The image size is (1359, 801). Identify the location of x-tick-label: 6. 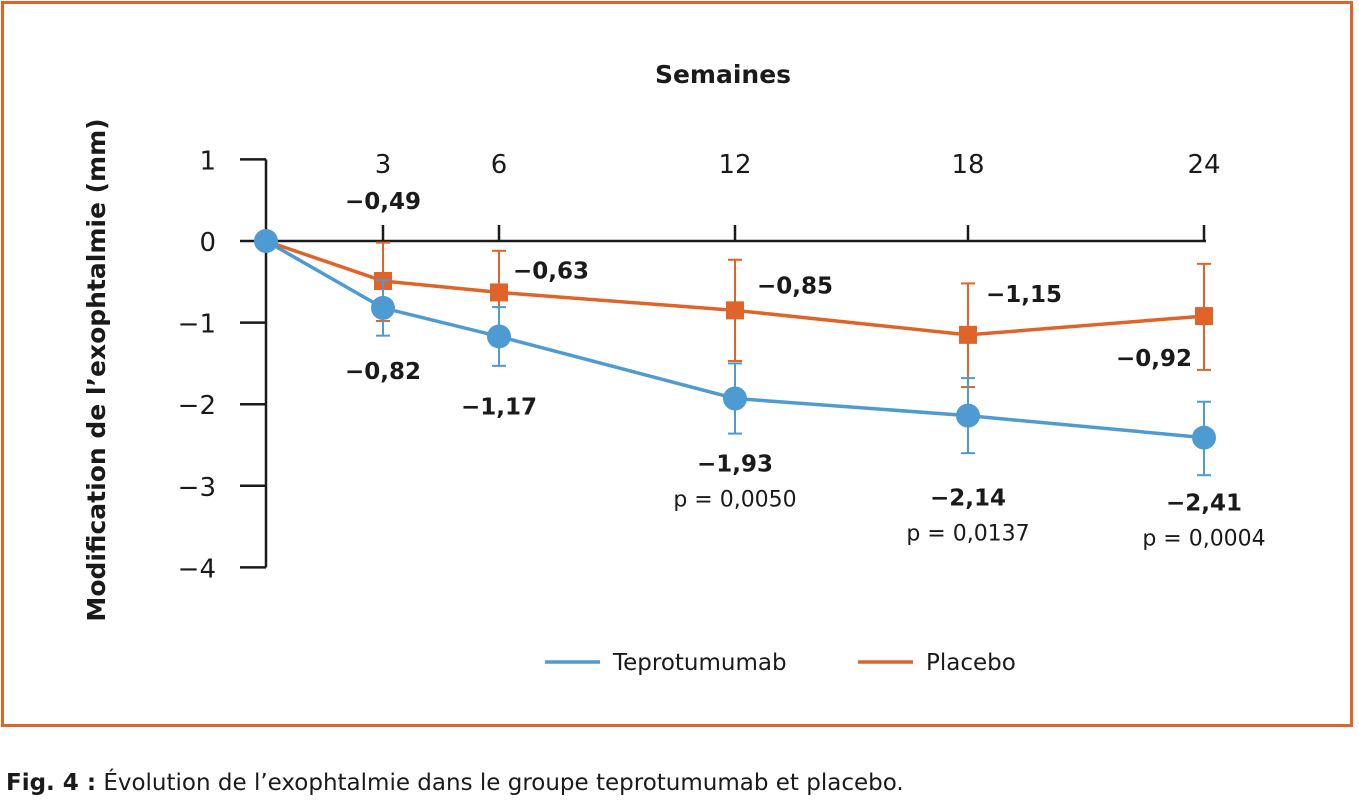
(499, 165).